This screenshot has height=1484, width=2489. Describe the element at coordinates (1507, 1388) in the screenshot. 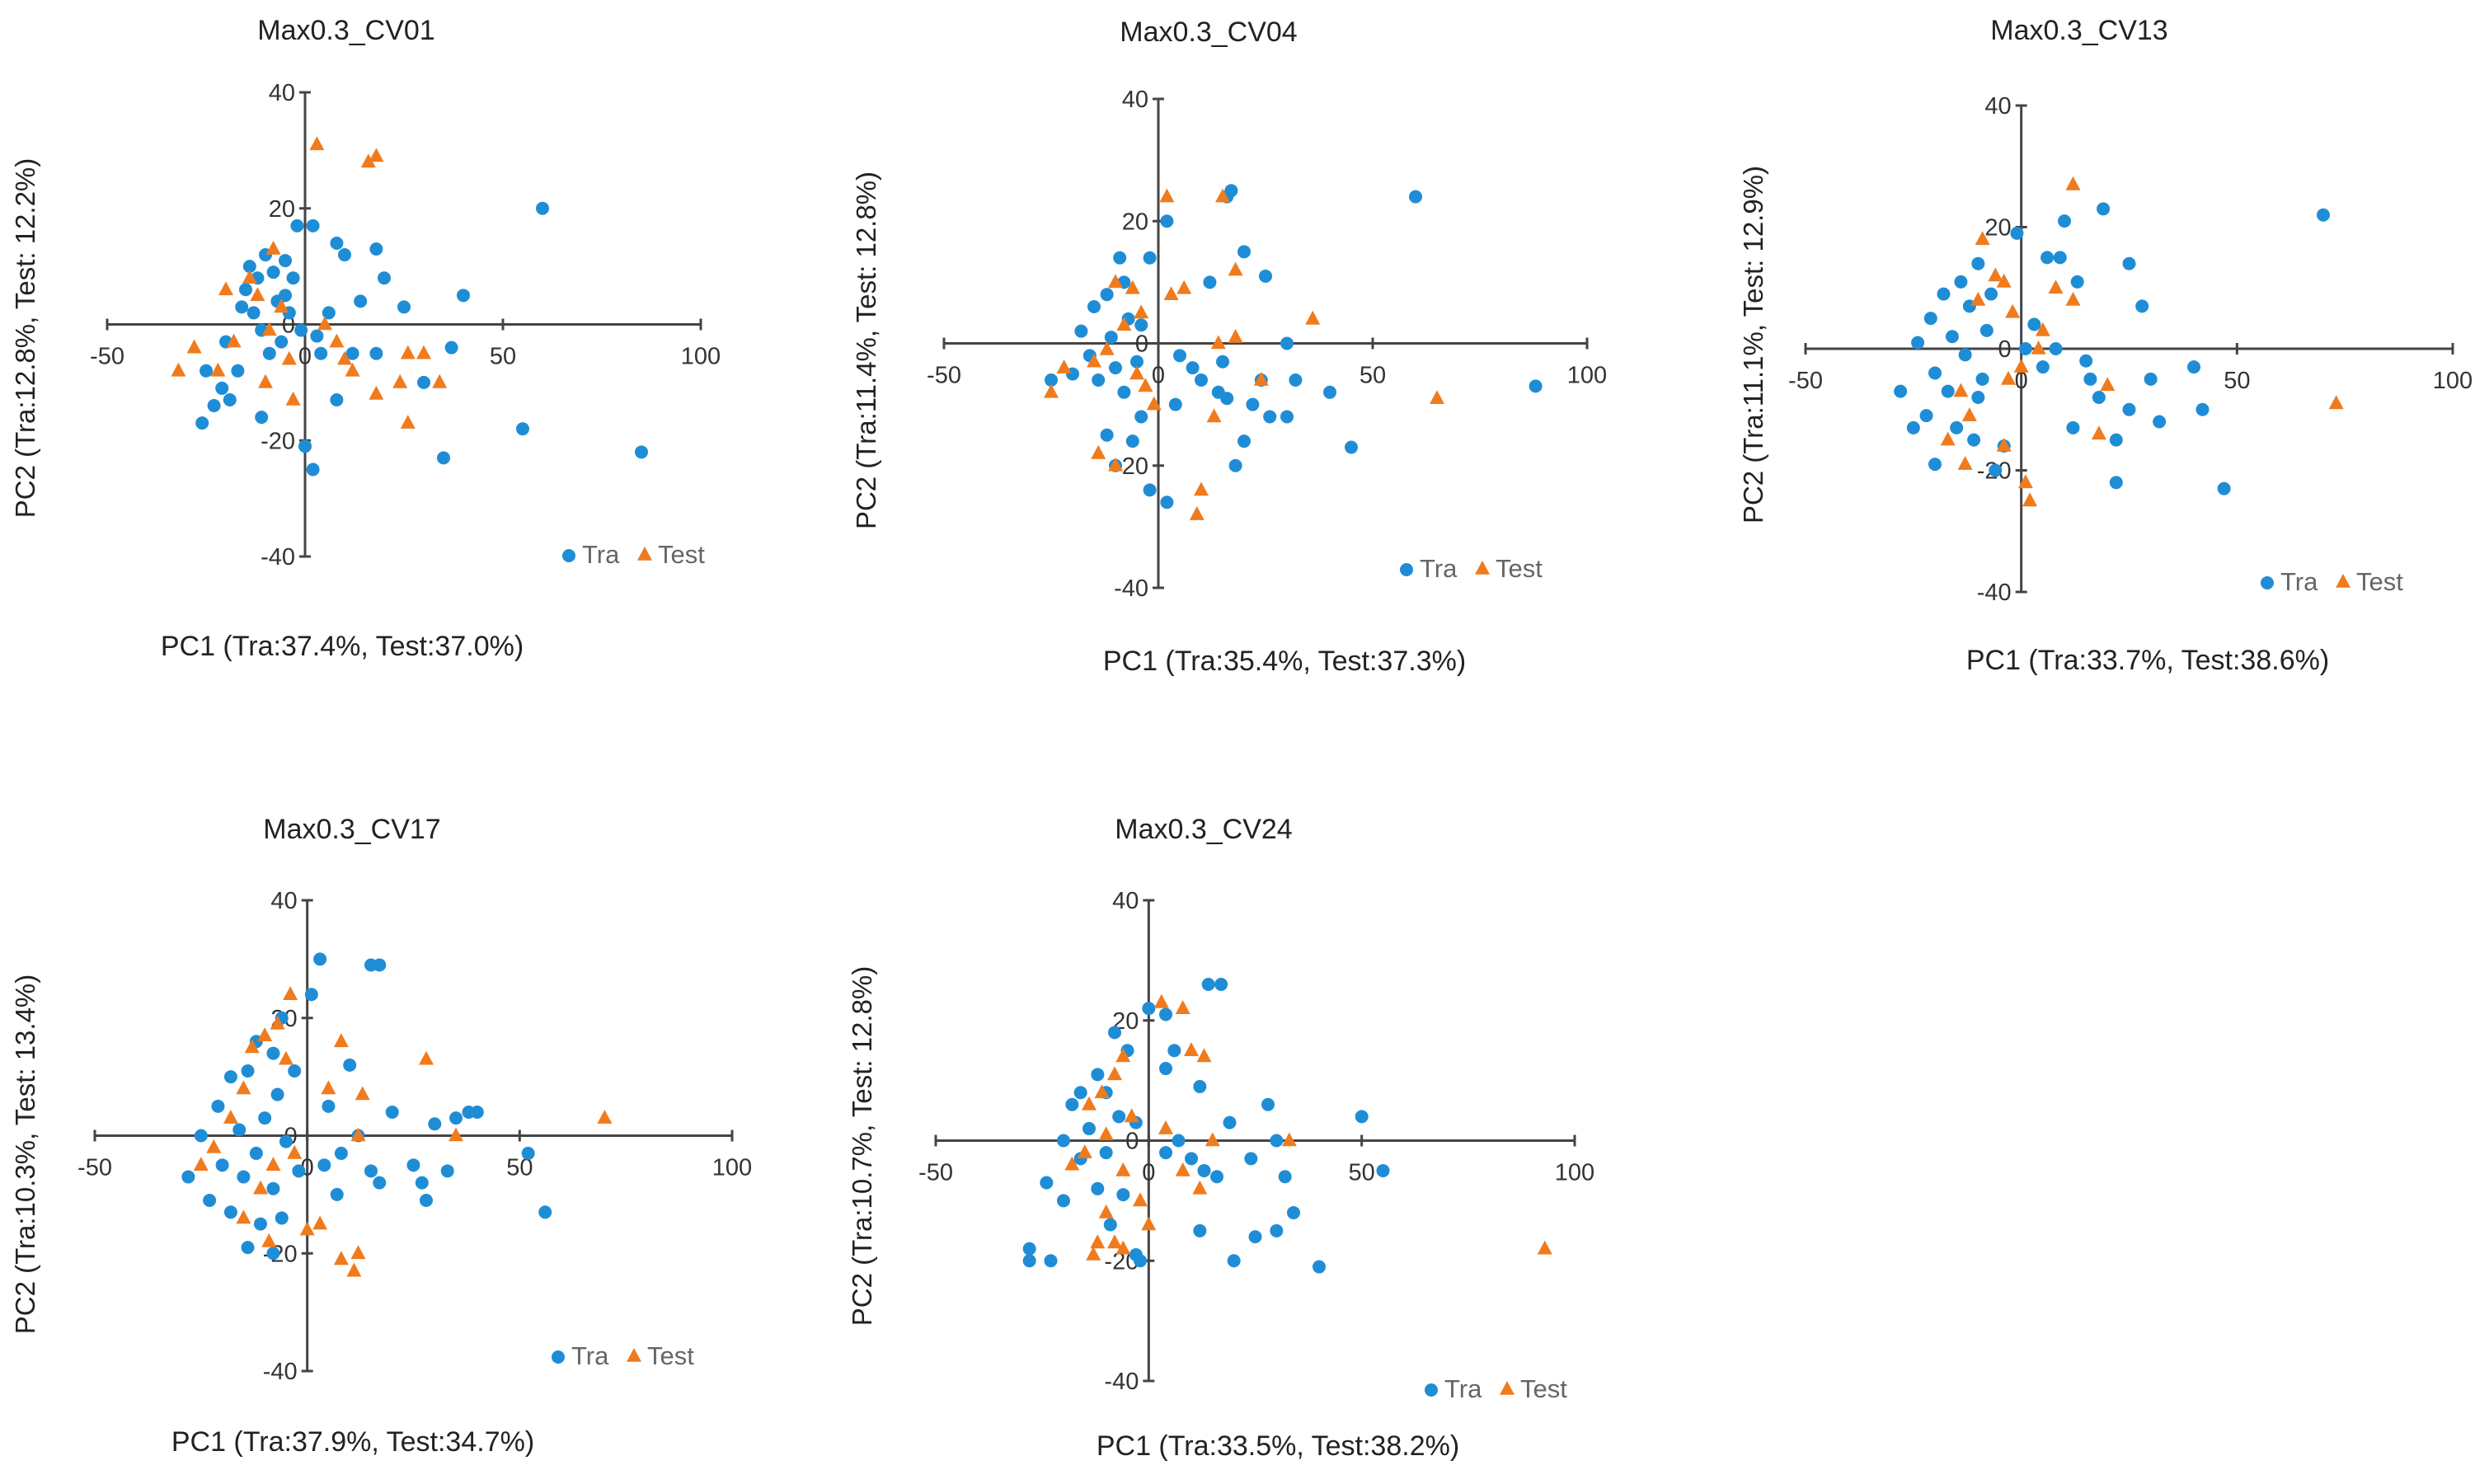

I see `legend-marker-test` at that location.